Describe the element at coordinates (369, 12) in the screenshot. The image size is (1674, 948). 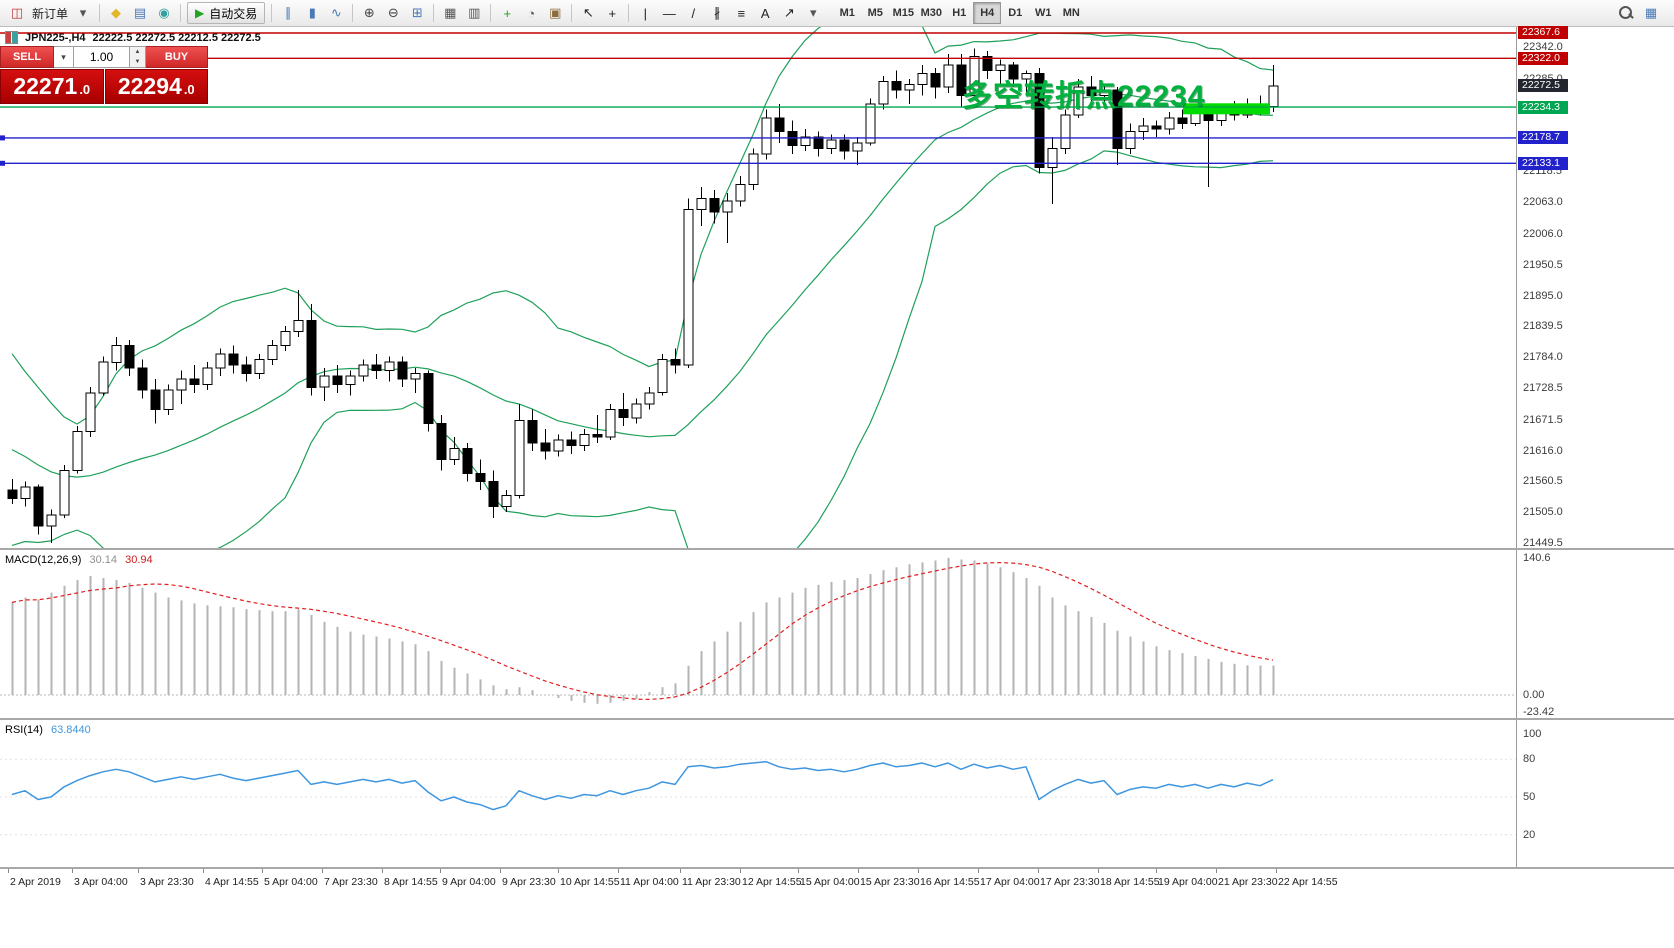
I see `zoom-in-icon: ⊕` at that location.